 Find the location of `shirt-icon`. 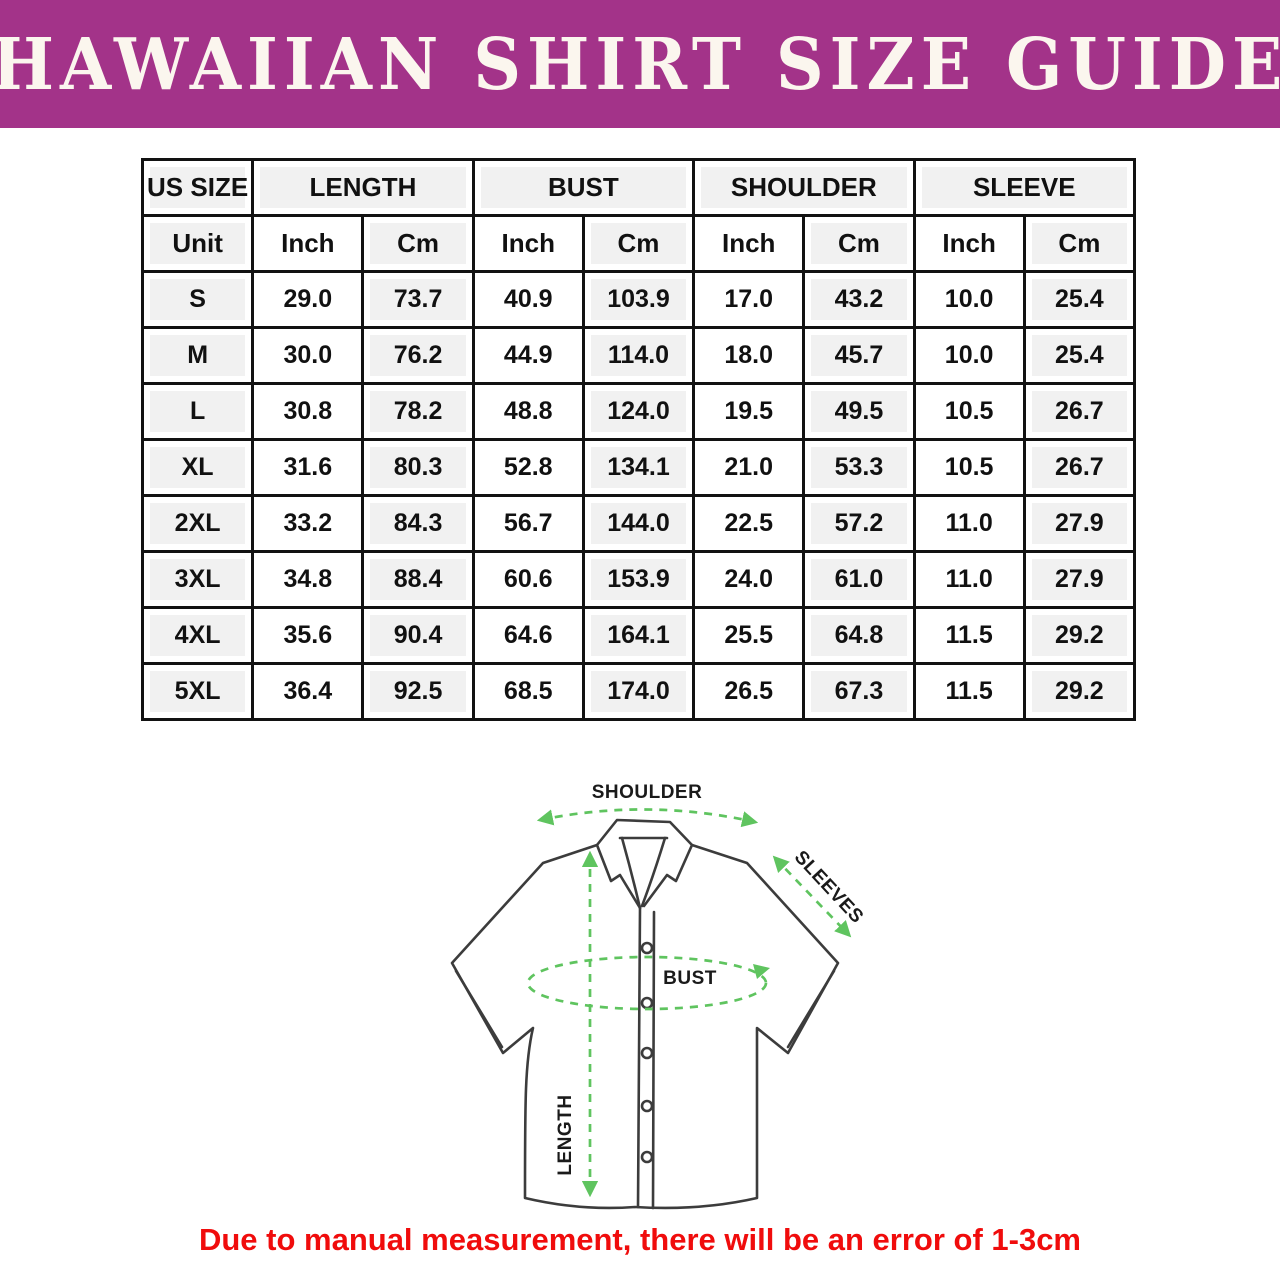

shirt-icon is located at coordinates (645, 1014).